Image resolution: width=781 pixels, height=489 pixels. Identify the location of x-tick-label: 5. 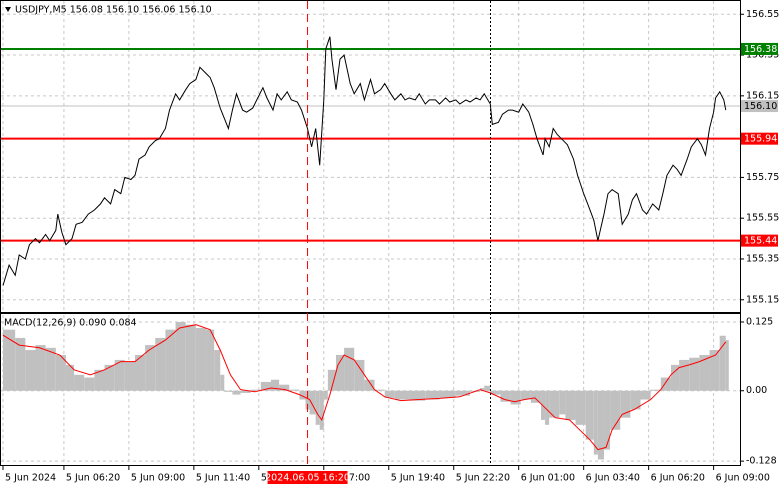
(264, 478).